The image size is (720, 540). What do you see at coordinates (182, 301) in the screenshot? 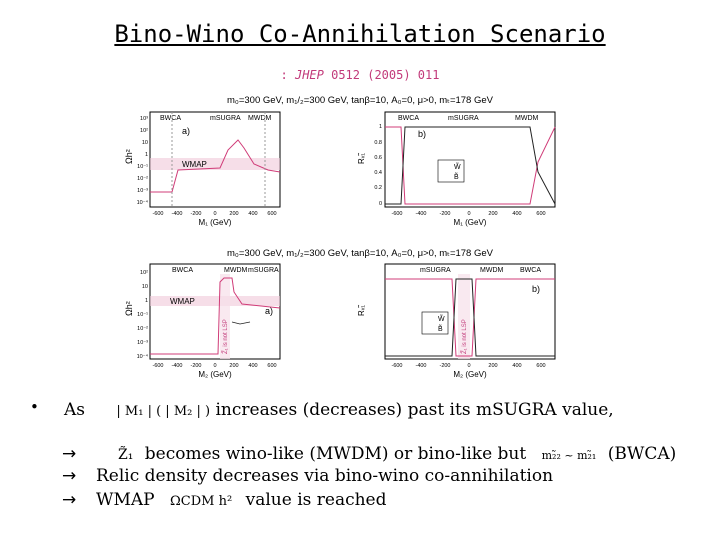
I see `wmap-label: WMAP` at bounding box center [182, 301].